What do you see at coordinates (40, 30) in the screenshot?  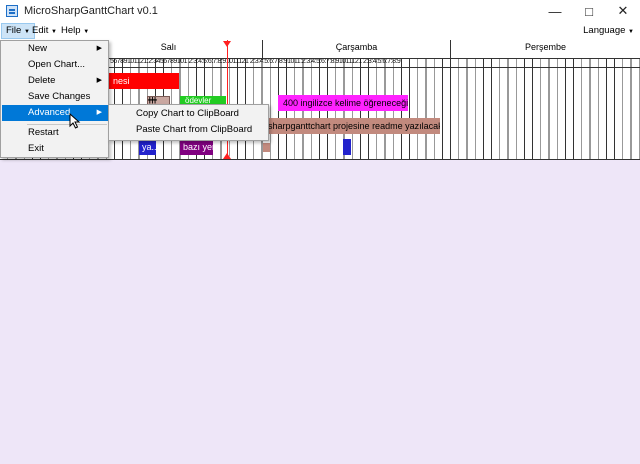 I see `menu-edit-label: Edit` at bounding box center [40, 30].